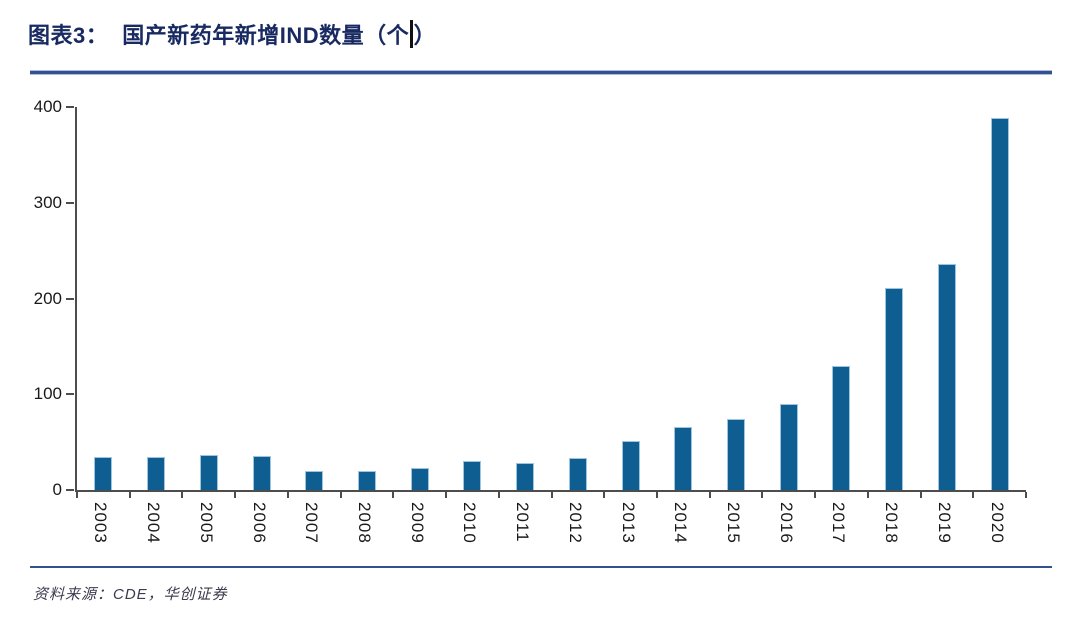  I want to click on bar-2013, so click(630, 465).